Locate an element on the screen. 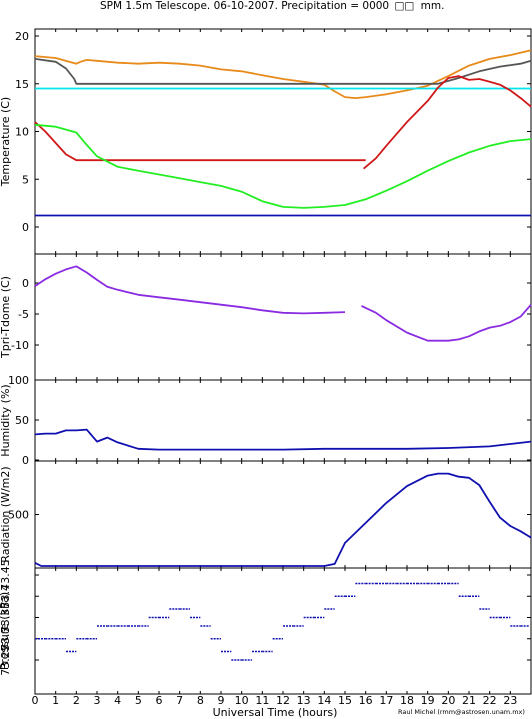 The width and height of the screenshot is (532, 719). y-axis-title: Pressure (kPa) is located at coordinates (5, 631).